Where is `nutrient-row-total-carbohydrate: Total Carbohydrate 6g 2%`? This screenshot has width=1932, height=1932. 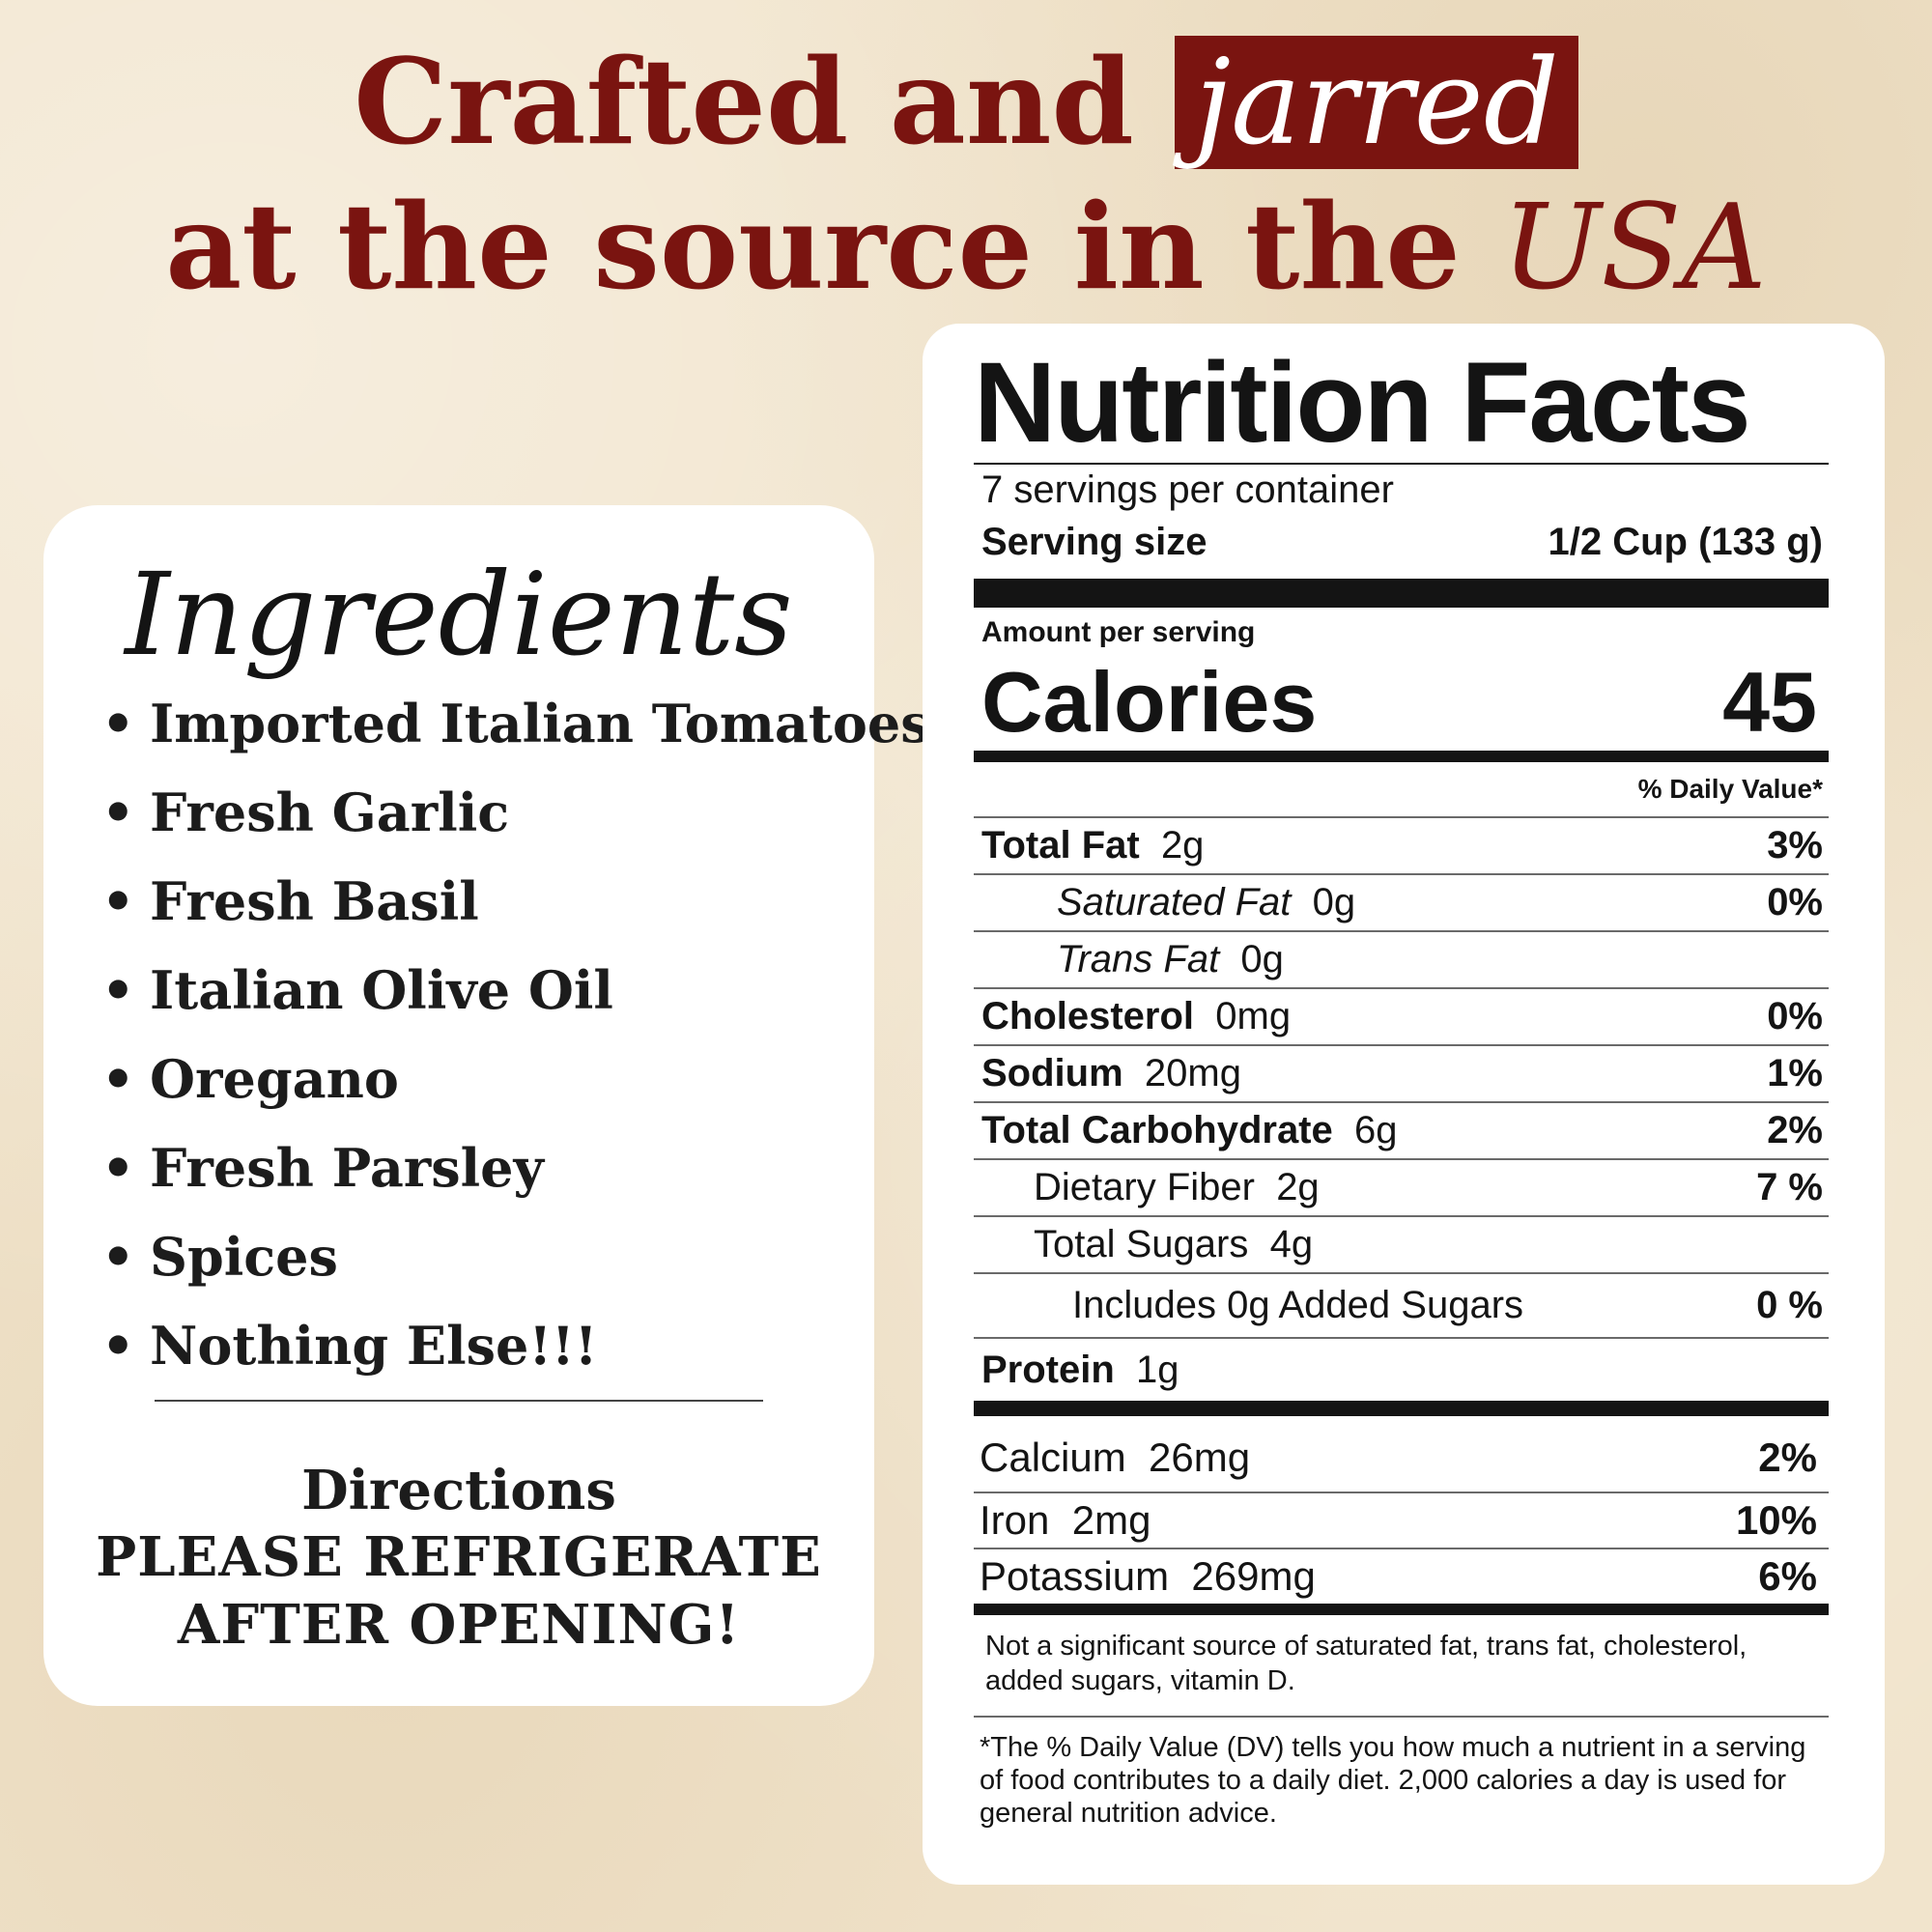
nutrient-row-total-carbohydrate: Total Carbohydrate 6g 2% is located at coordinates (1401, 1129).